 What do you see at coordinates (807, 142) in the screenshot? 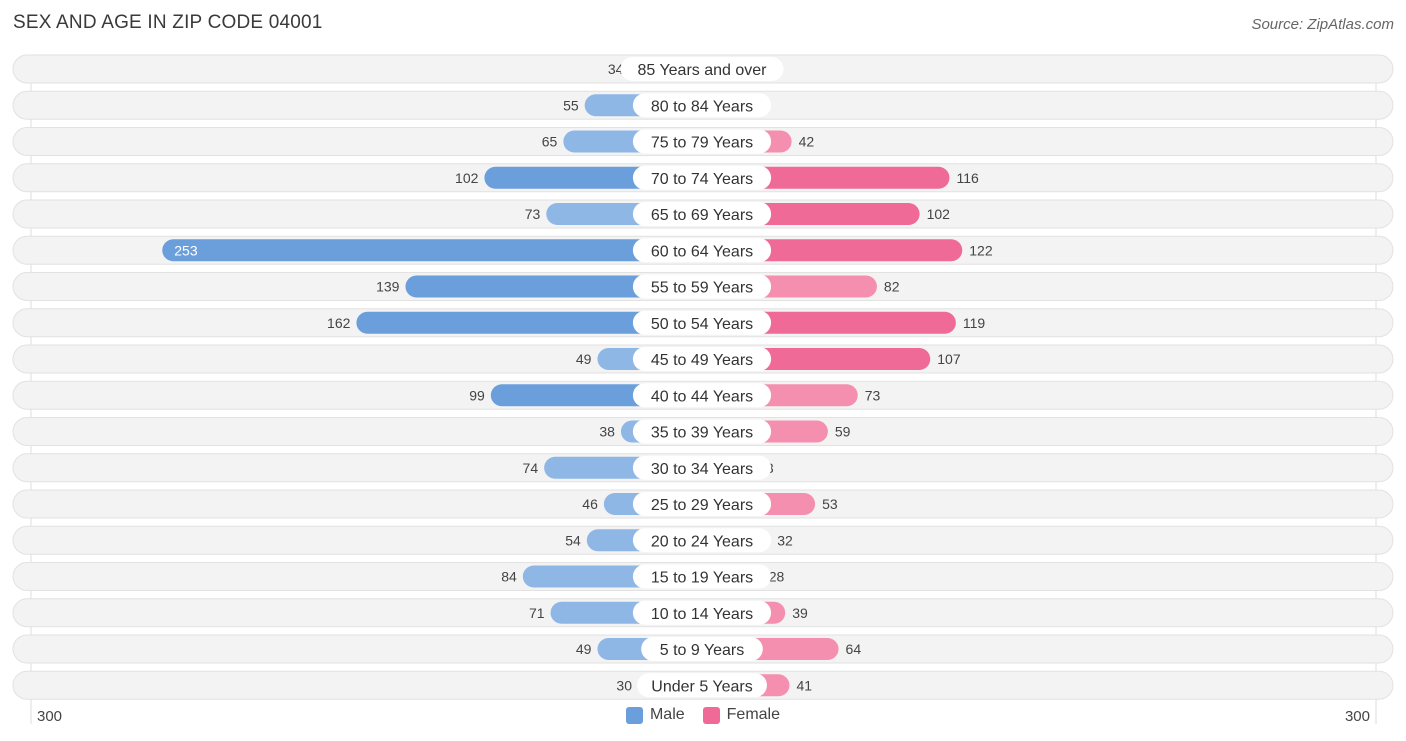
I see `female-value-label: 42` at bounding box center [807, 142].